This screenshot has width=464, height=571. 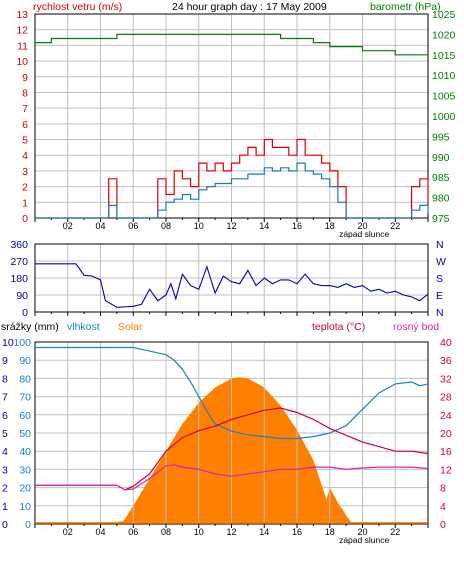 What do you see at coordinates (22, 296) in the screenshot?
I see `direction-tick-label: 90` at bounding box center [22, 296].